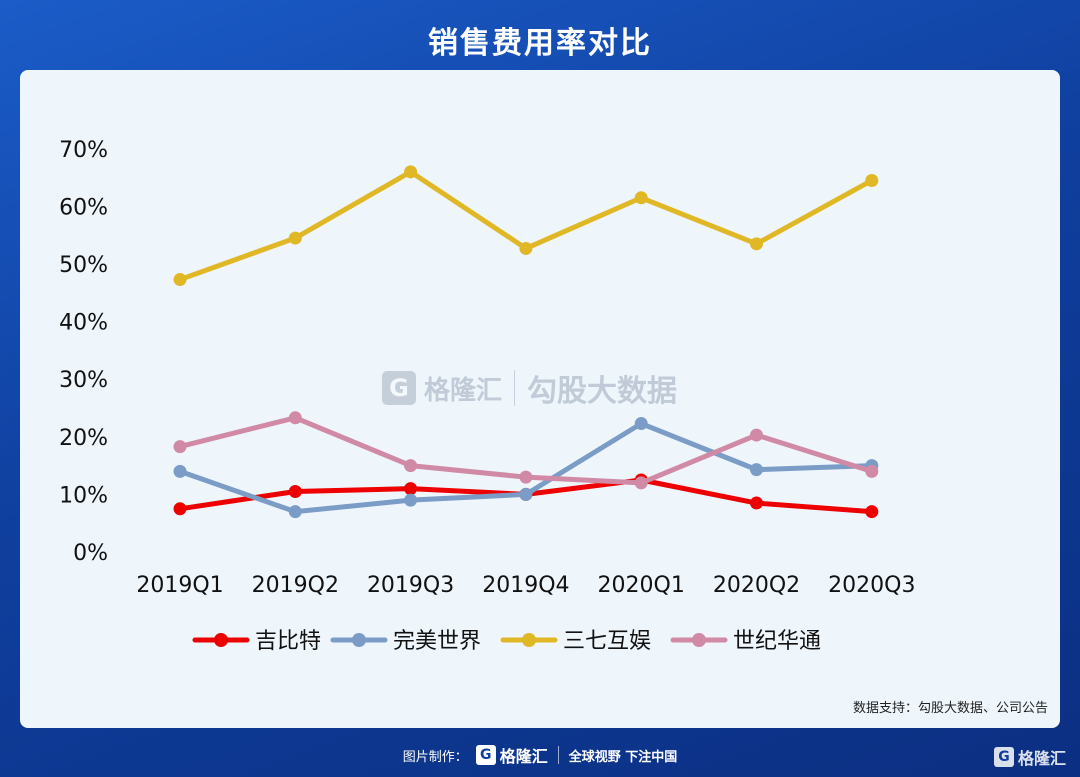 This screenshot has height=777, width=1080. What do you see at coordinates (607, 641) in the screenshot?
I see `legend-label: 三七互娱` at bounding box center [607, 641].